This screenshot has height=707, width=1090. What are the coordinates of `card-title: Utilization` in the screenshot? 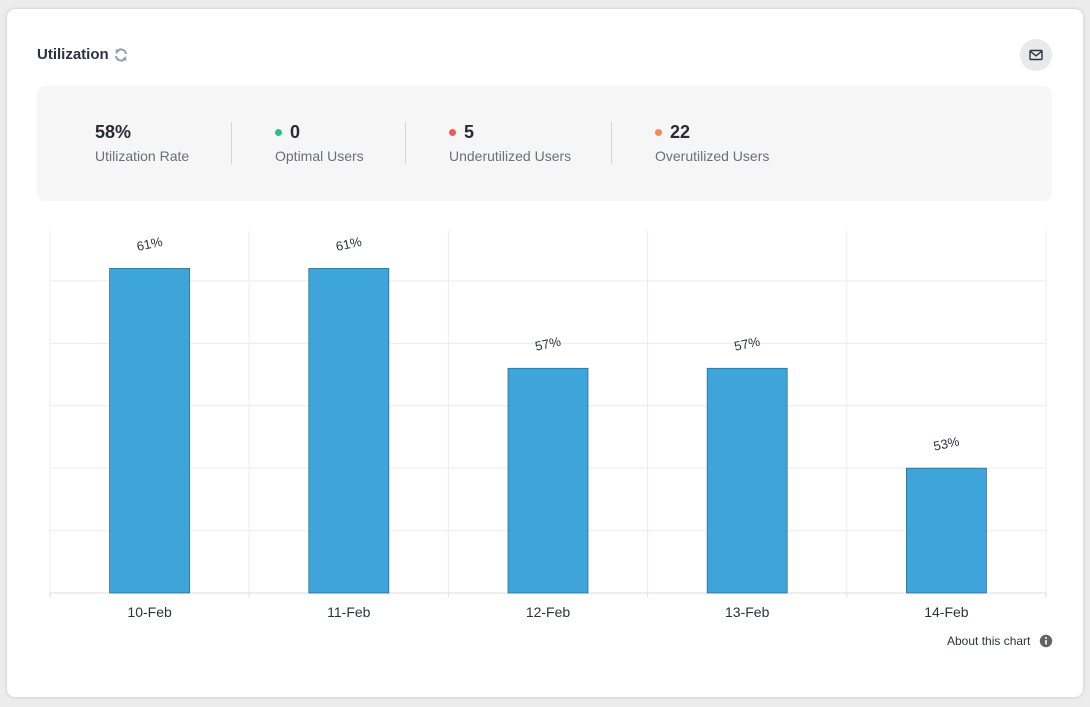 It's located at (73, 54).